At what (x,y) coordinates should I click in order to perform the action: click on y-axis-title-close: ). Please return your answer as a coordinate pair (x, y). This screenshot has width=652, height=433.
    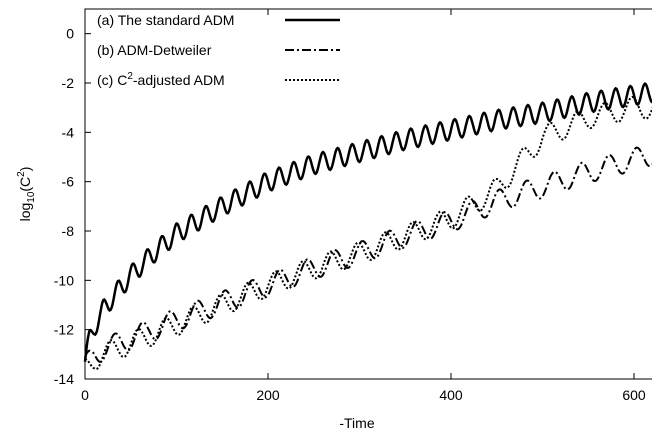
    Looking at the image, I should click on (25, 169).